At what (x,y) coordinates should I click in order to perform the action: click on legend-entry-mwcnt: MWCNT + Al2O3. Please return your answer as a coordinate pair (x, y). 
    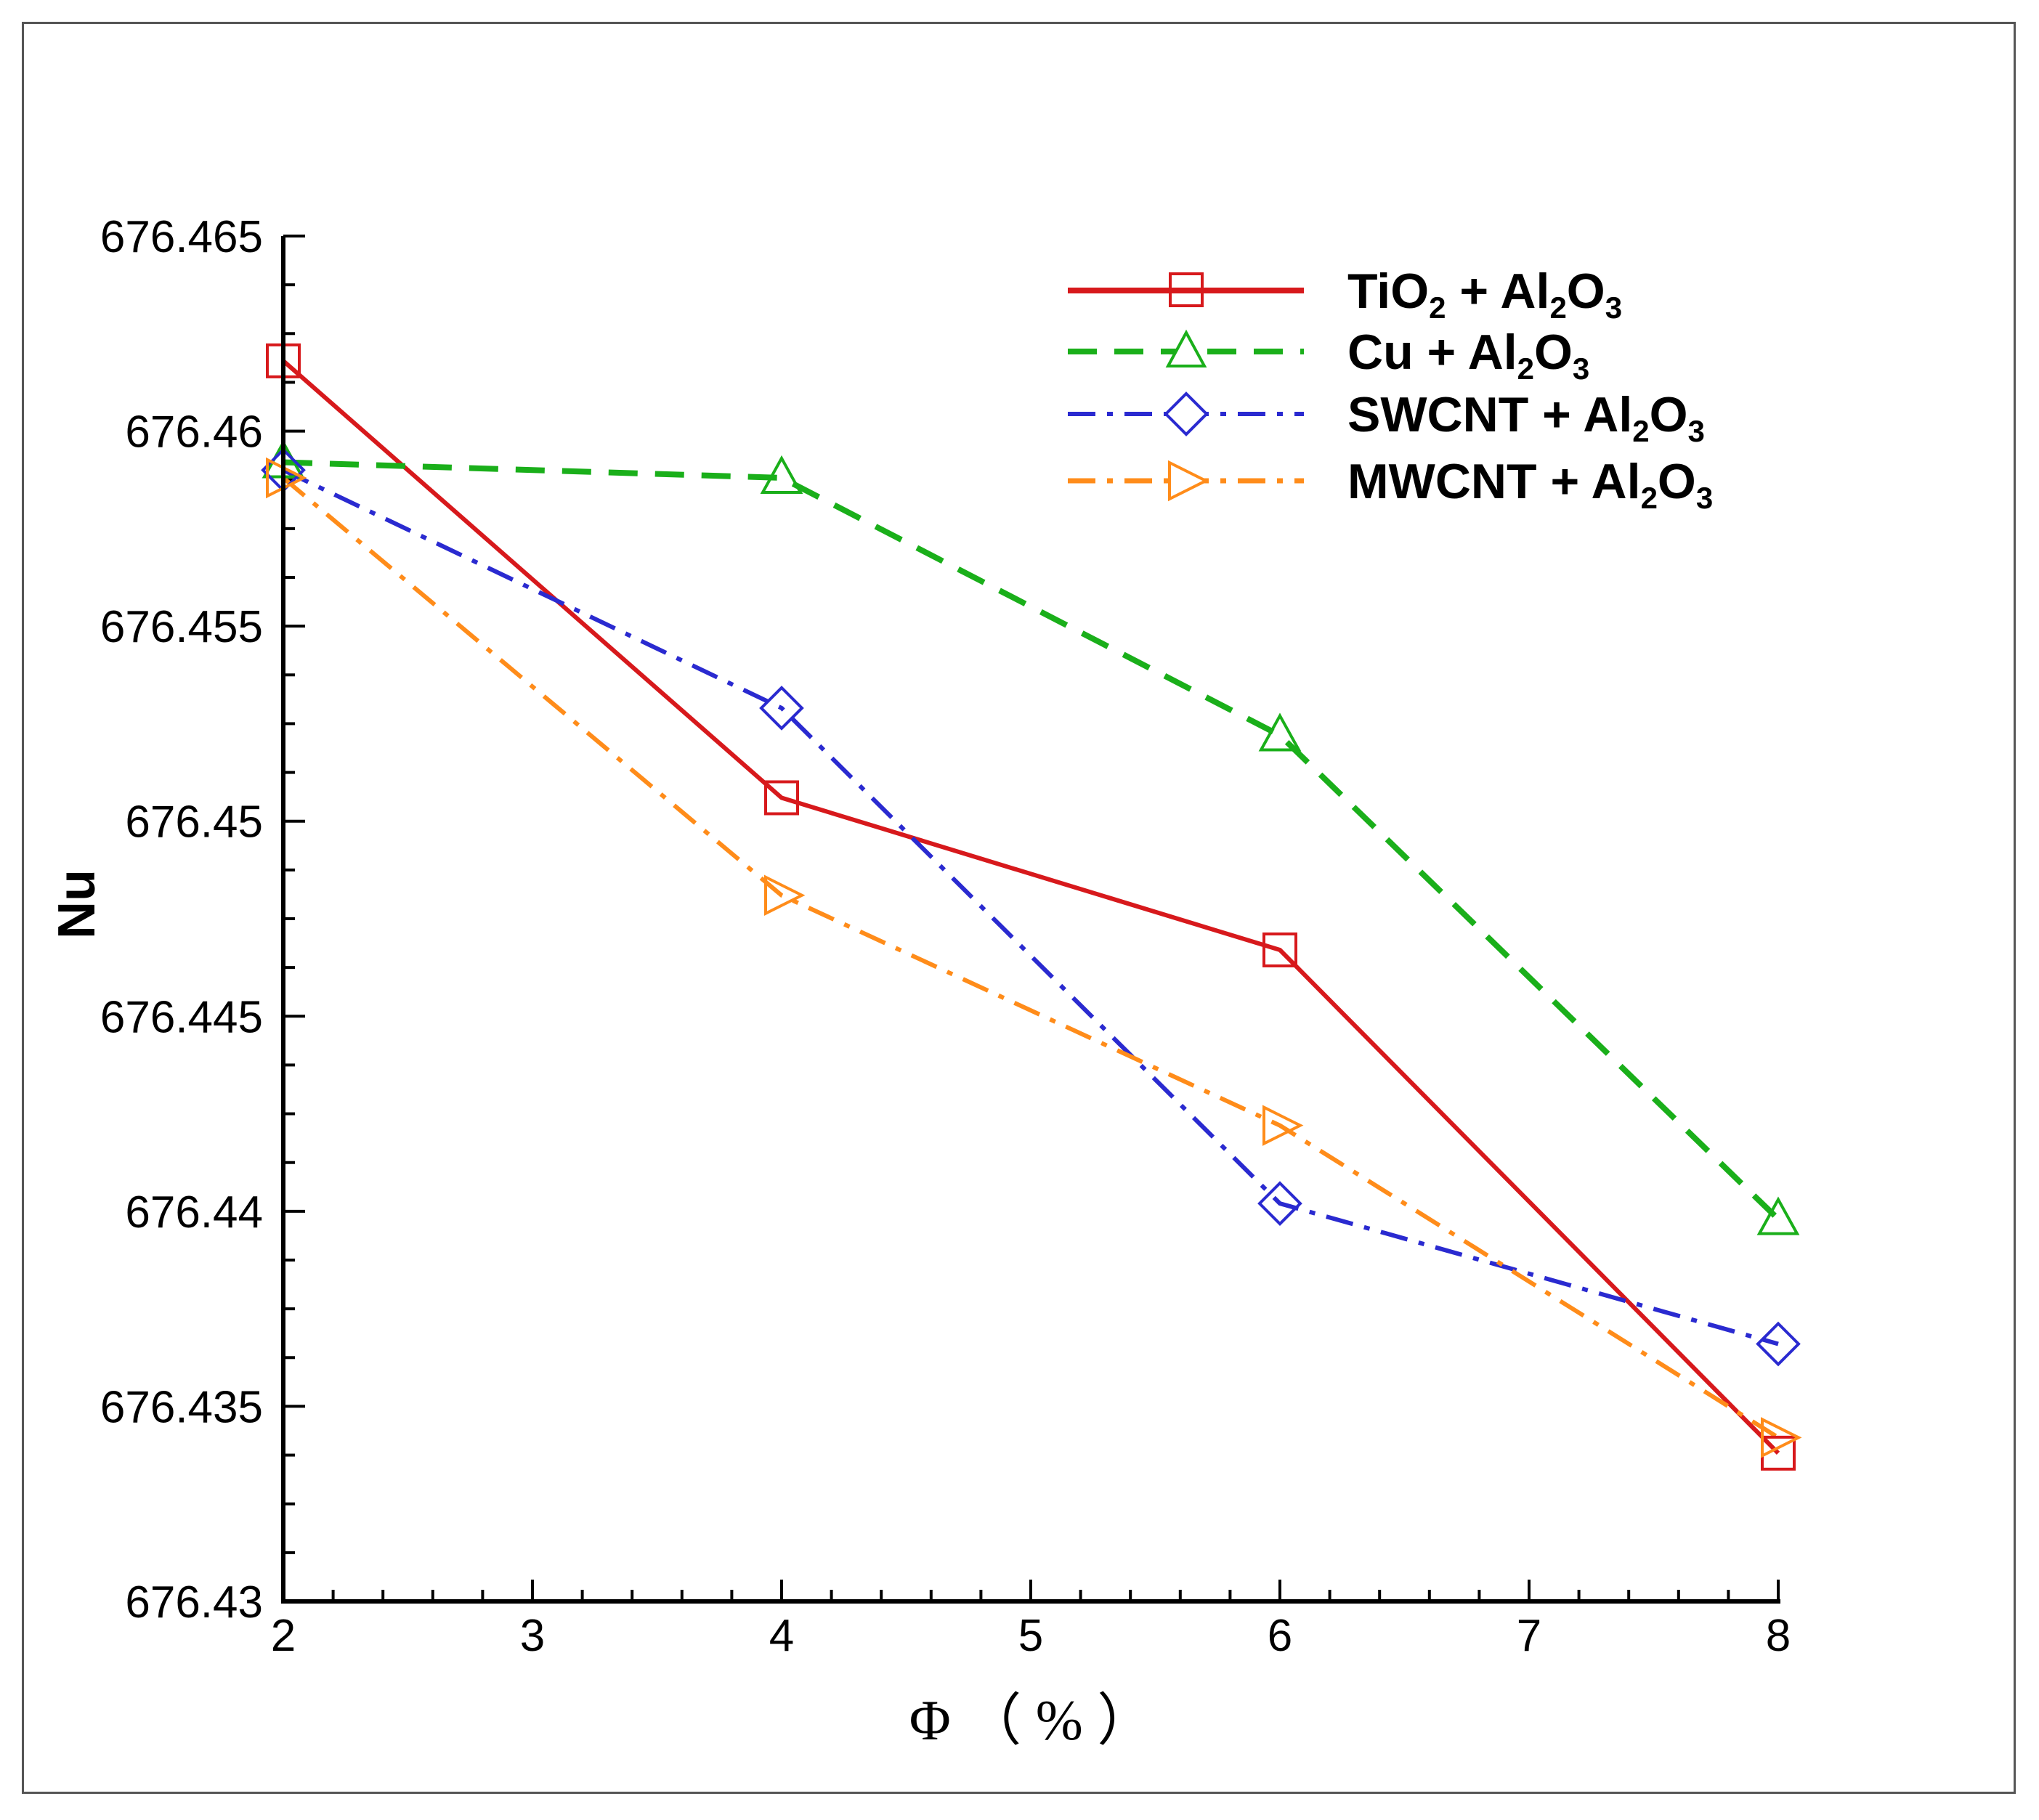
    Looking at the image, I should click on (1390, 484).